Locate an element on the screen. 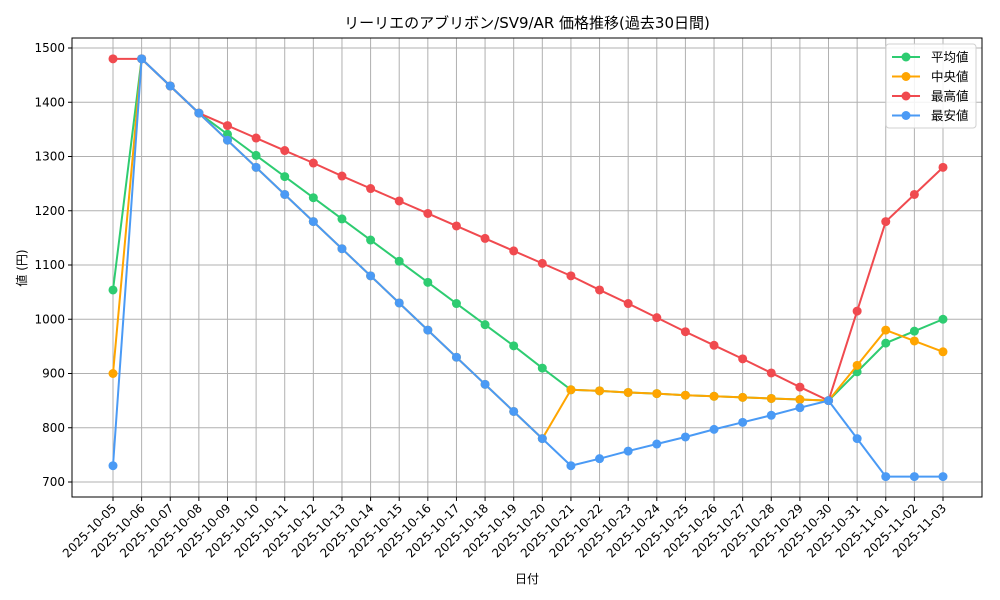  legend-item: 中央値 is located at coordinates (930, 76).